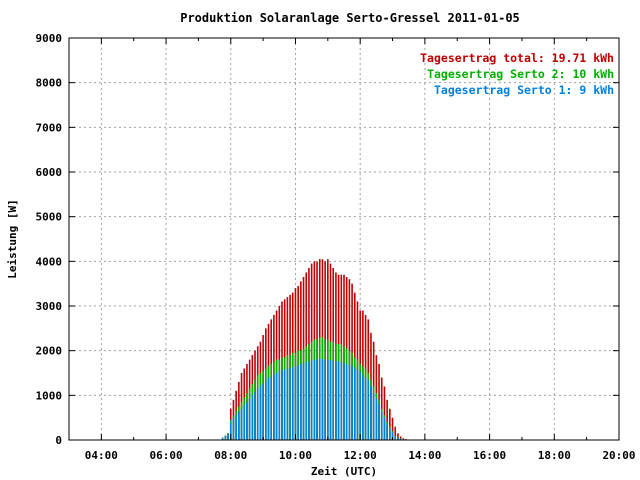 The width and height of the screenshot is (640, 480). I want to click on x-tick-label: 06:00, so click(165, 455).